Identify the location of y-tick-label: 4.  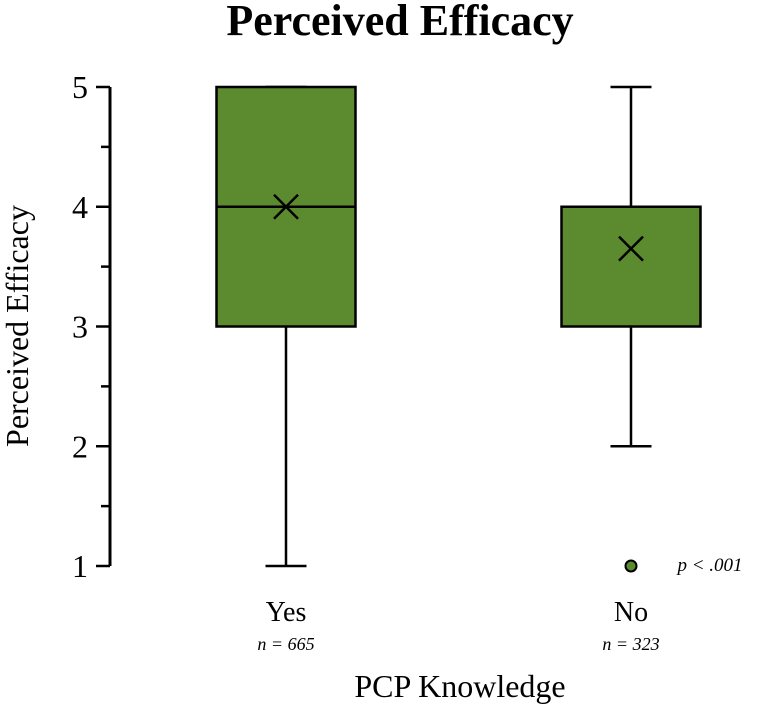
(80, 207).